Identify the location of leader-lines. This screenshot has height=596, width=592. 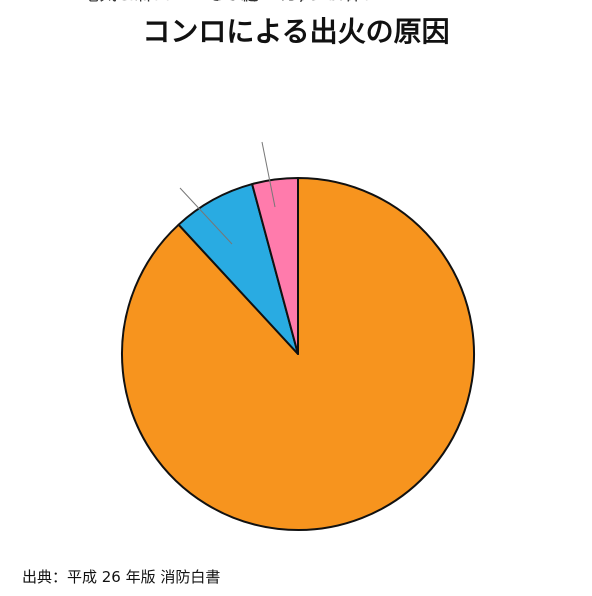
(227, 193).